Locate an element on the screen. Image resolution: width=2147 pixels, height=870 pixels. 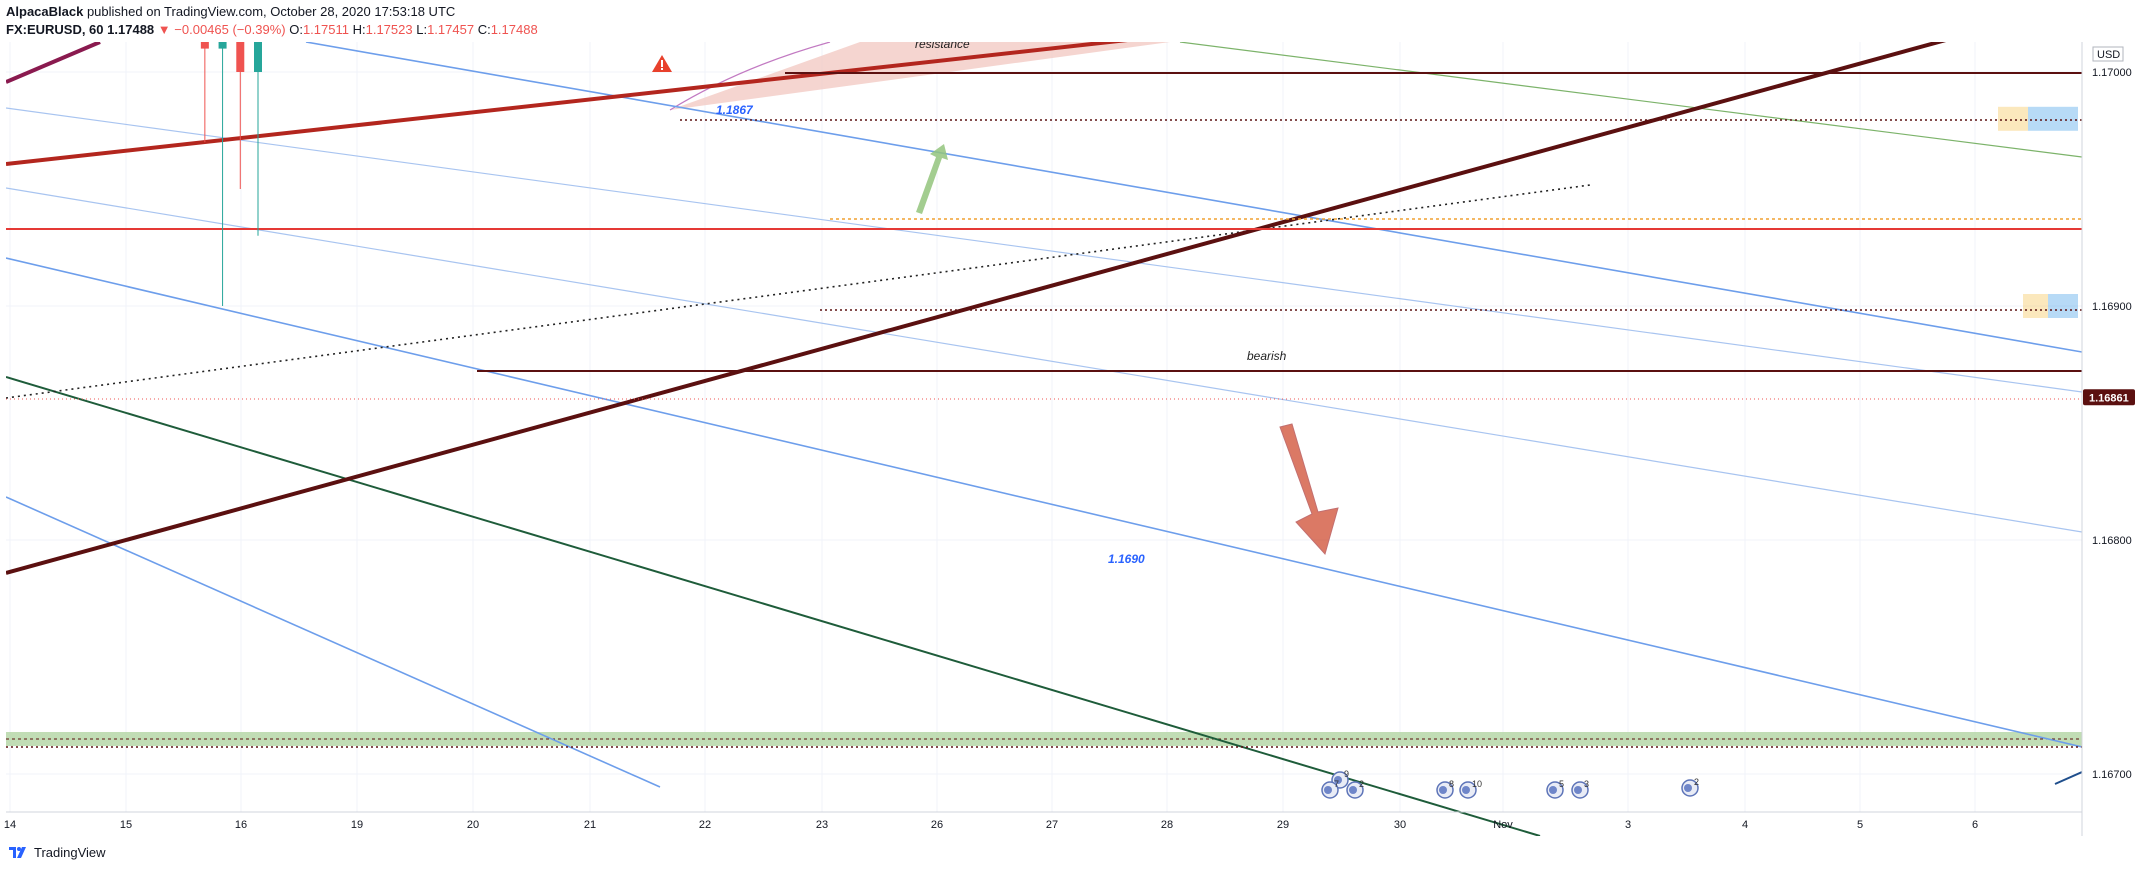
calendar-event-icon: 8 is located at coordinates (1445, 789).